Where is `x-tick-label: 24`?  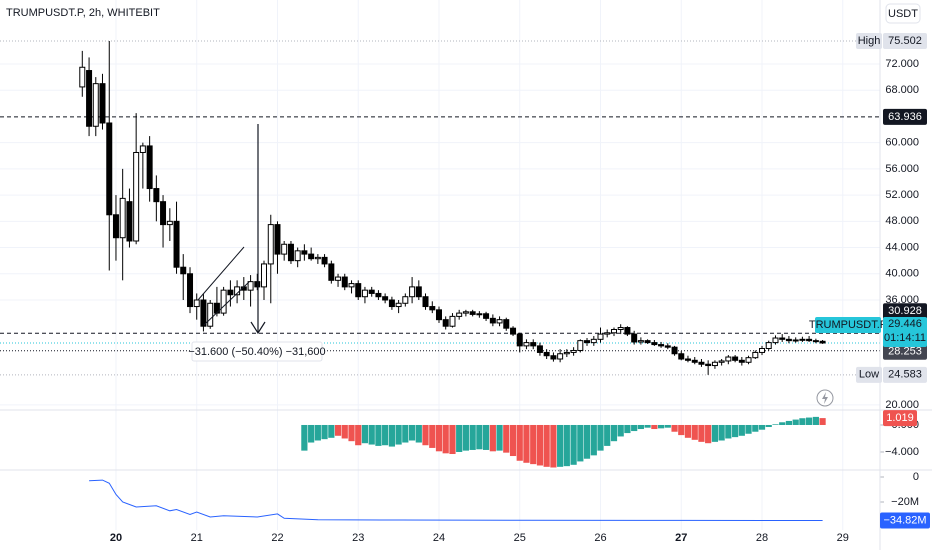 x-tick-label: 24 is located at coordinates (439, 538).